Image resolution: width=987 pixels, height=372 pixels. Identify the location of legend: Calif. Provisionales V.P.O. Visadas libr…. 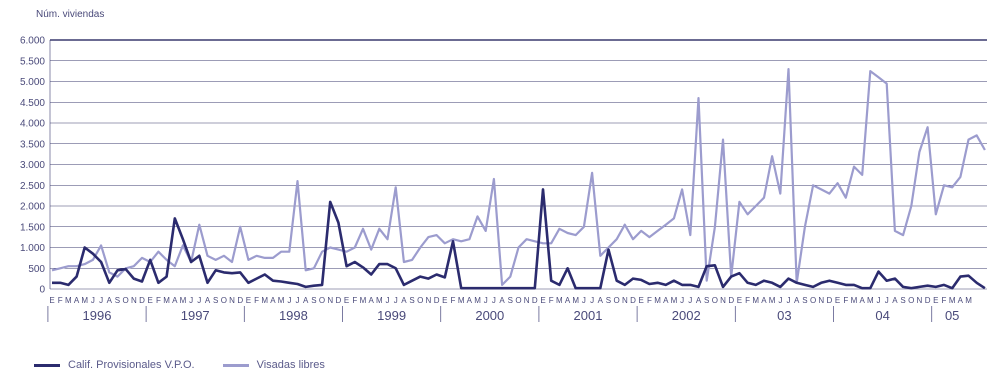
(193, 365).